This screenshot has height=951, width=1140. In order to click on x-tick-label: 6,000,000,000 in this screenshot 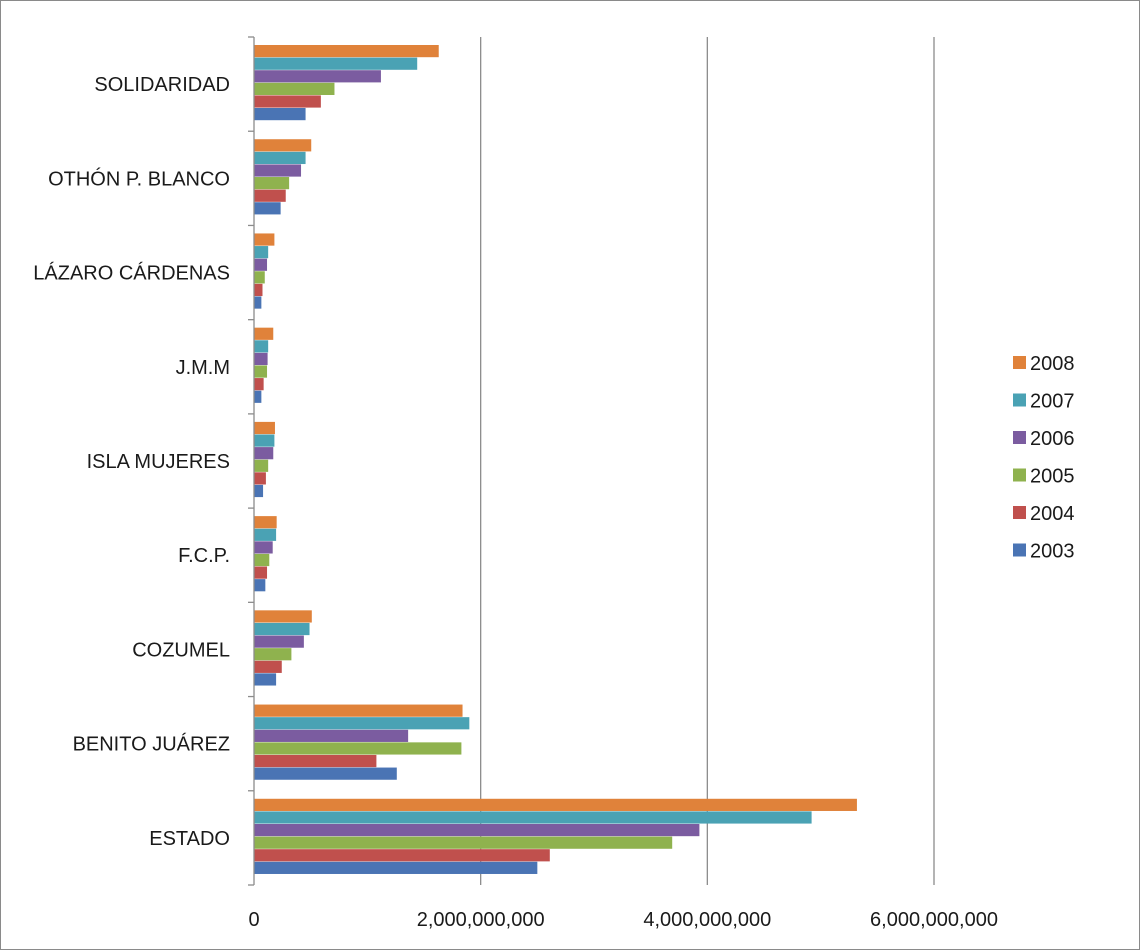, I will do `click(934, 920)`.